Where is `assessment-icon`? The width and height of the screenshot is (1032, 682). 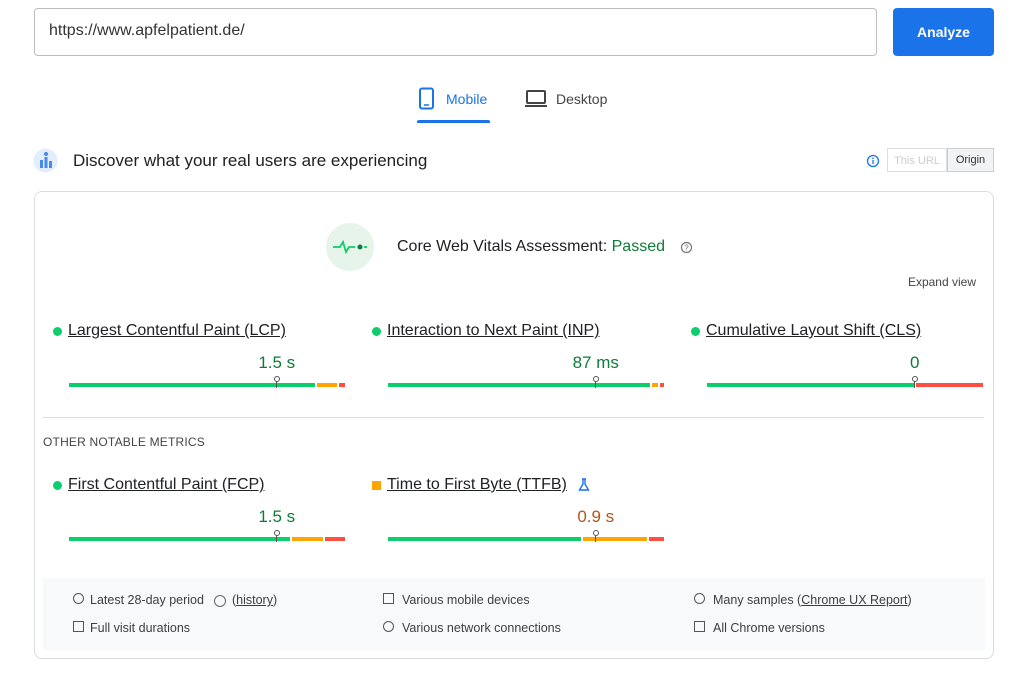 assessment-icon is located at coordinates (350, 247).